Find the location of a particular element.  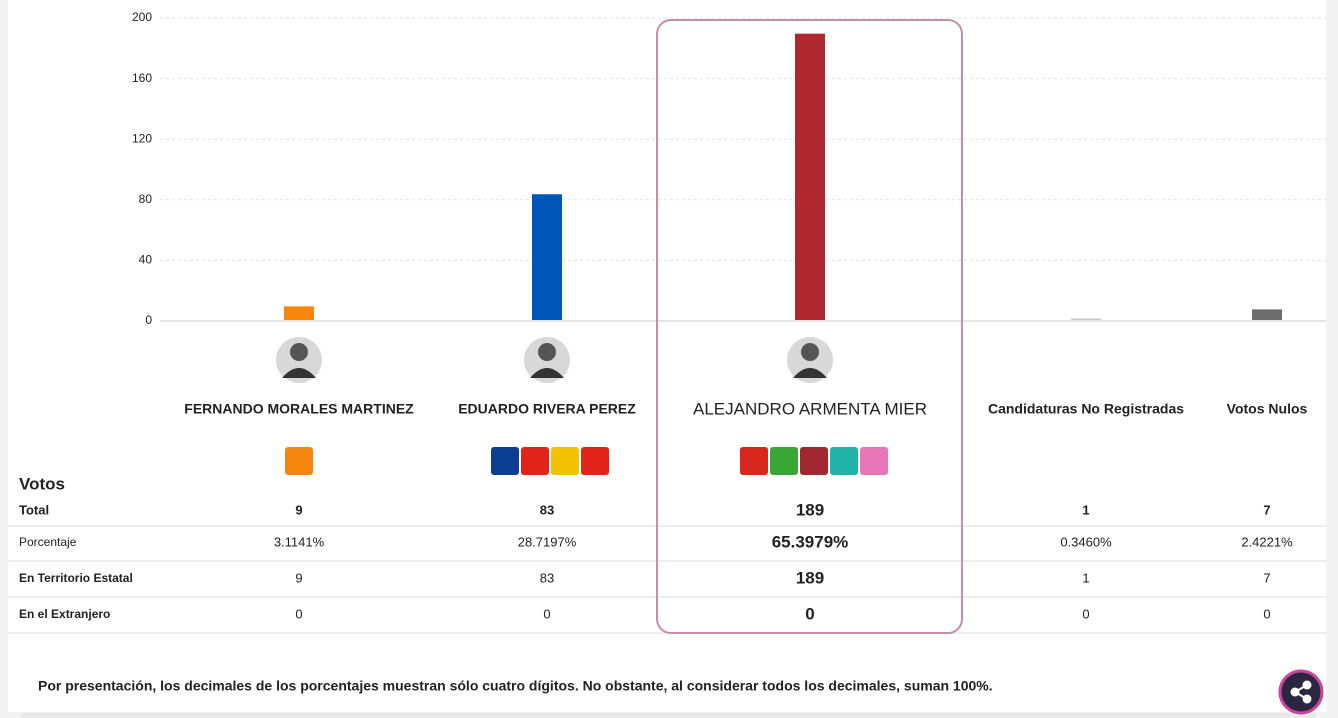

y-tick-label: 200 is located at coordinates (142, 17).